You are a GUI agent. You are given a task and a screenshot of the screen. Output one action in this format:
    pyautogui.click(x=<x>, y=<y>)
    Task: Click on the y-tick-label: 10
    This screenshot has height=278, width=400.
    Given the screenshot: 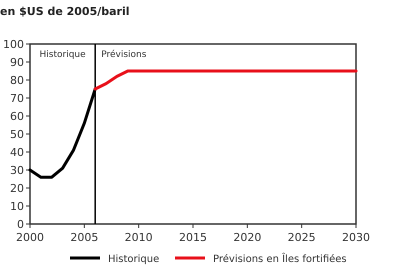 What is the action you would take?
    pyautogui.click(x=17, y=206)
    